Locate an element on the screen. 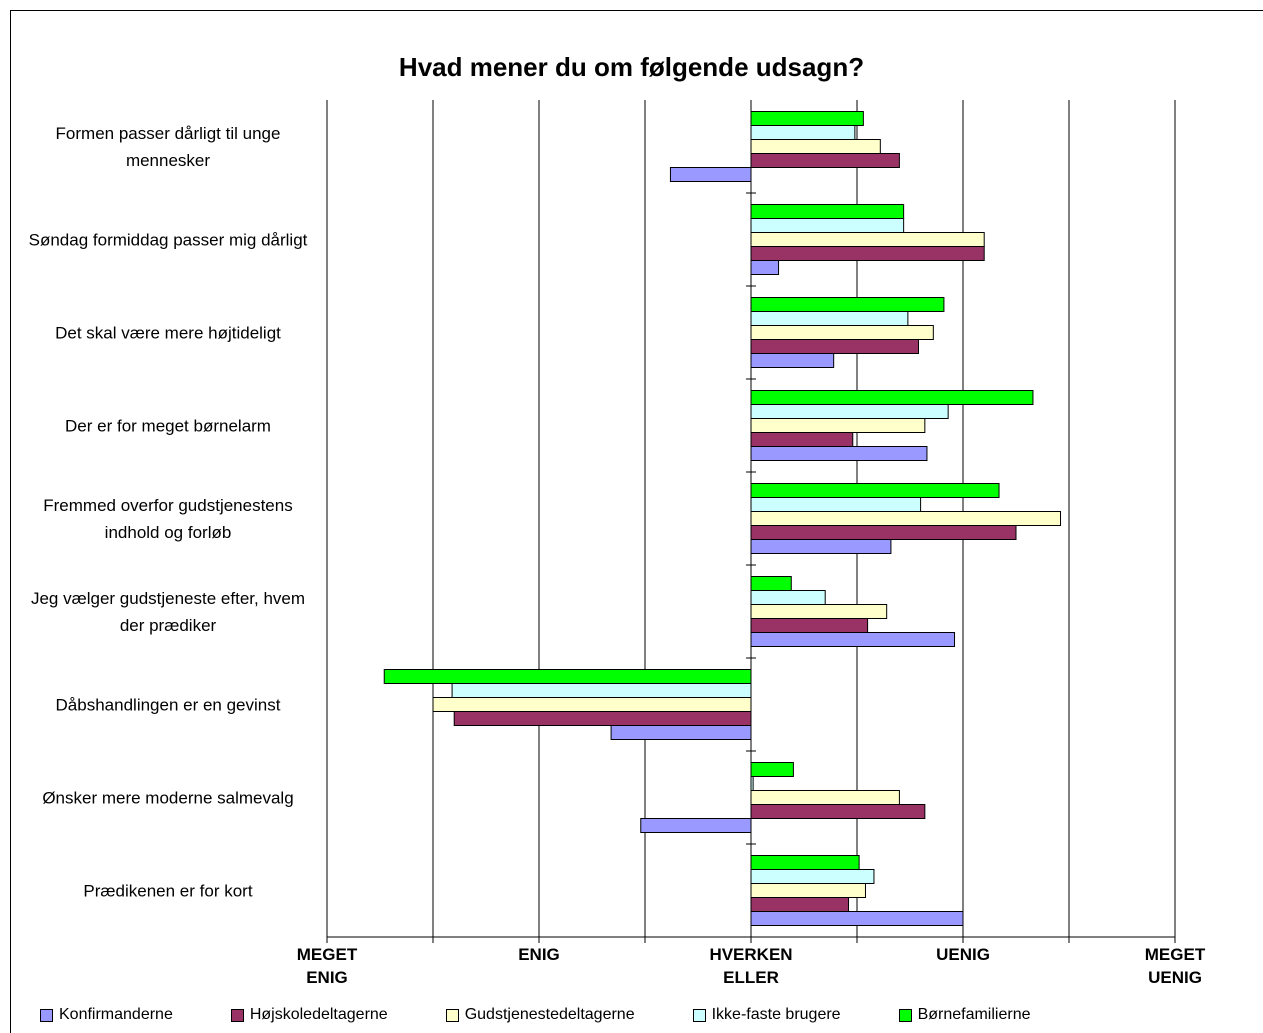 Image resolution: width=1263 pixels, height=1033 pixels. legend-item: Ikke-faste brugere is located at coordinates (766, 1015).